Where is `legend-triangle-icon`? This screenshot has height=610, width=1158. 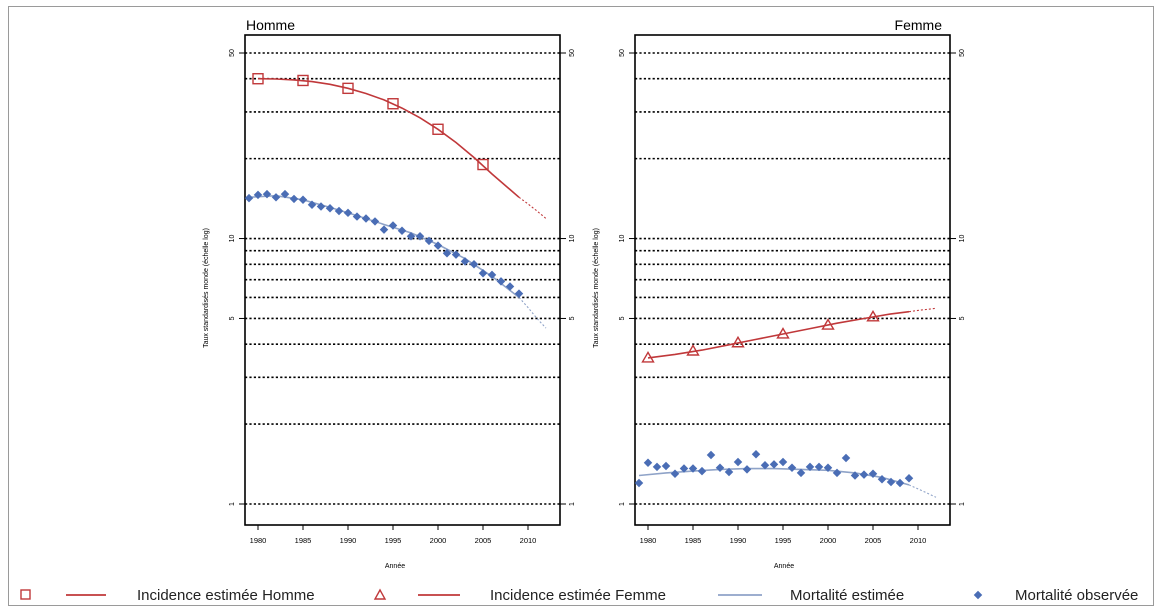 legend-triangle-icon is located at coordinates (380, 594).